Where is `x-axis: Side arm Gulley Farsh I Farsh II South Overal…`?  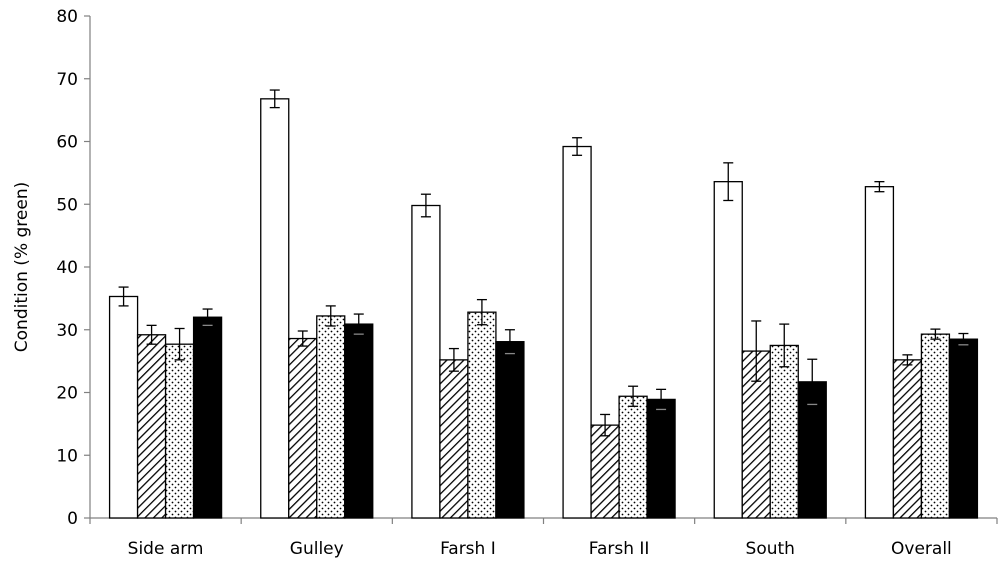
x-axis: Side arm Gulley Farsh I Farsh II South Overal… is located at coordinates (543, 538).